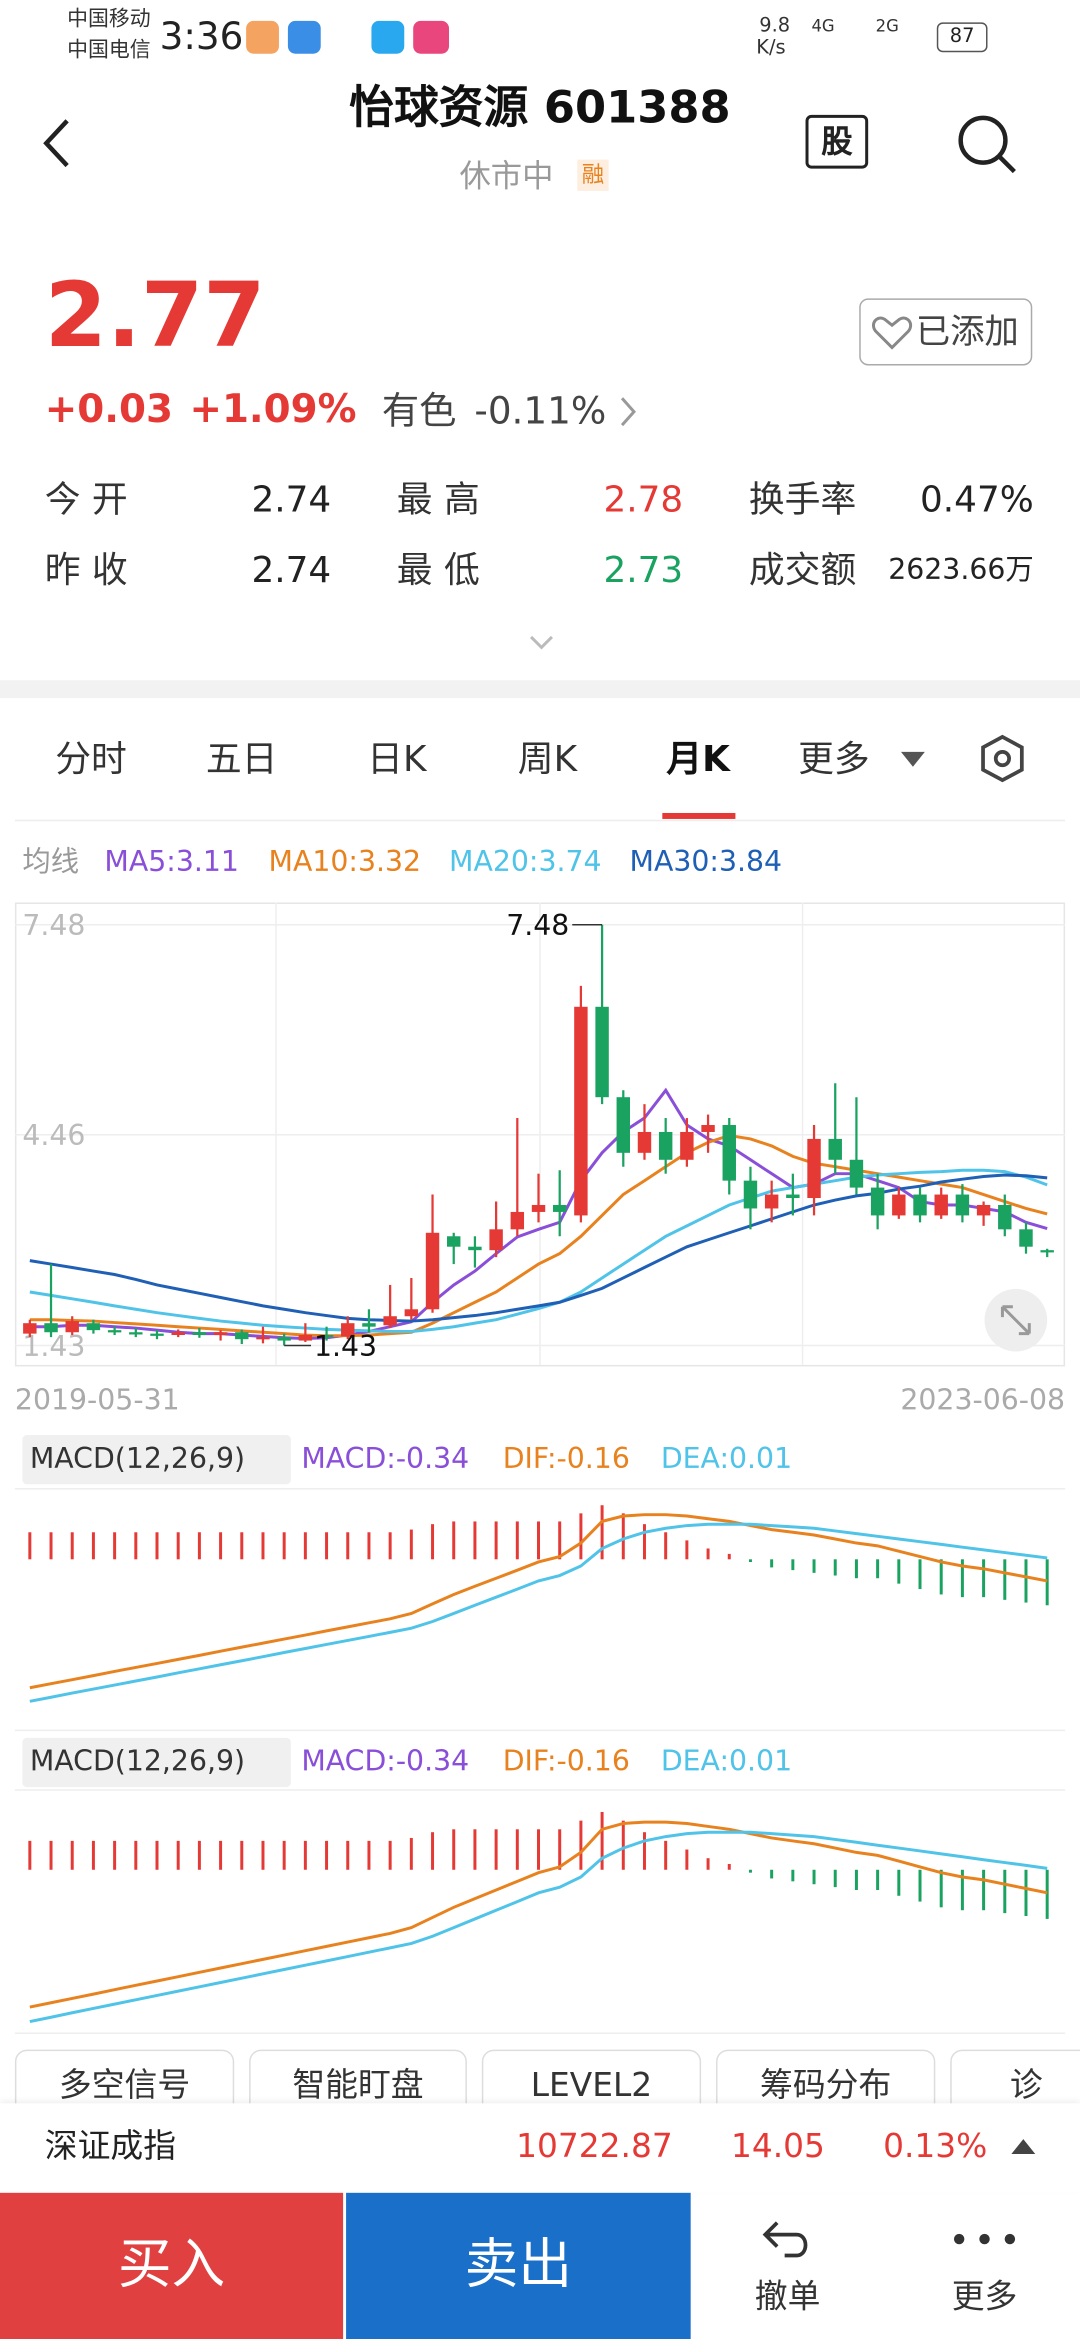 This screenshot has width=1080, height=2340. I want to click on tab: 月K, so click(698, 759).